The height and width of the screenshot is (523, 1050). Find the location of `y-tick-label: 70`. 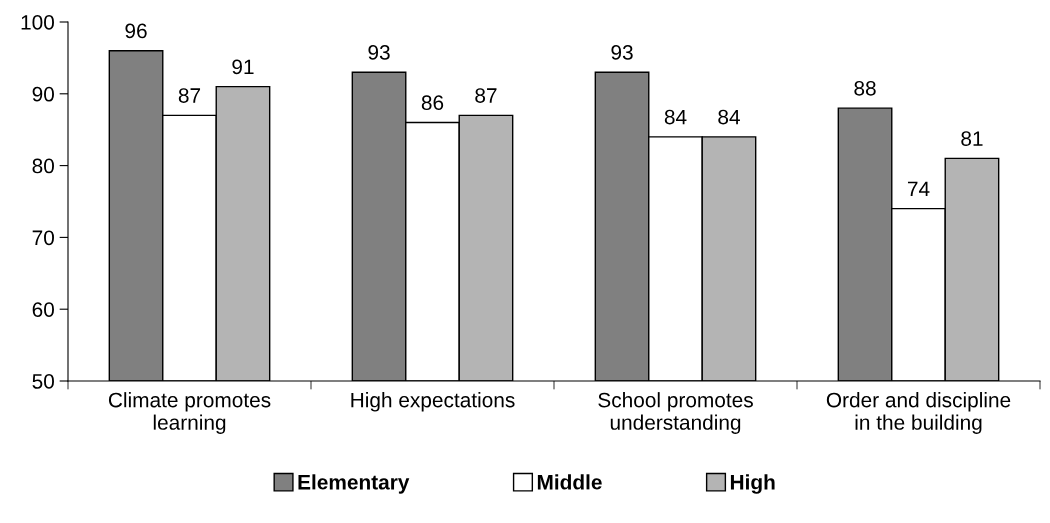

y-tick-label: 70 is located at coordinates (43, 238).